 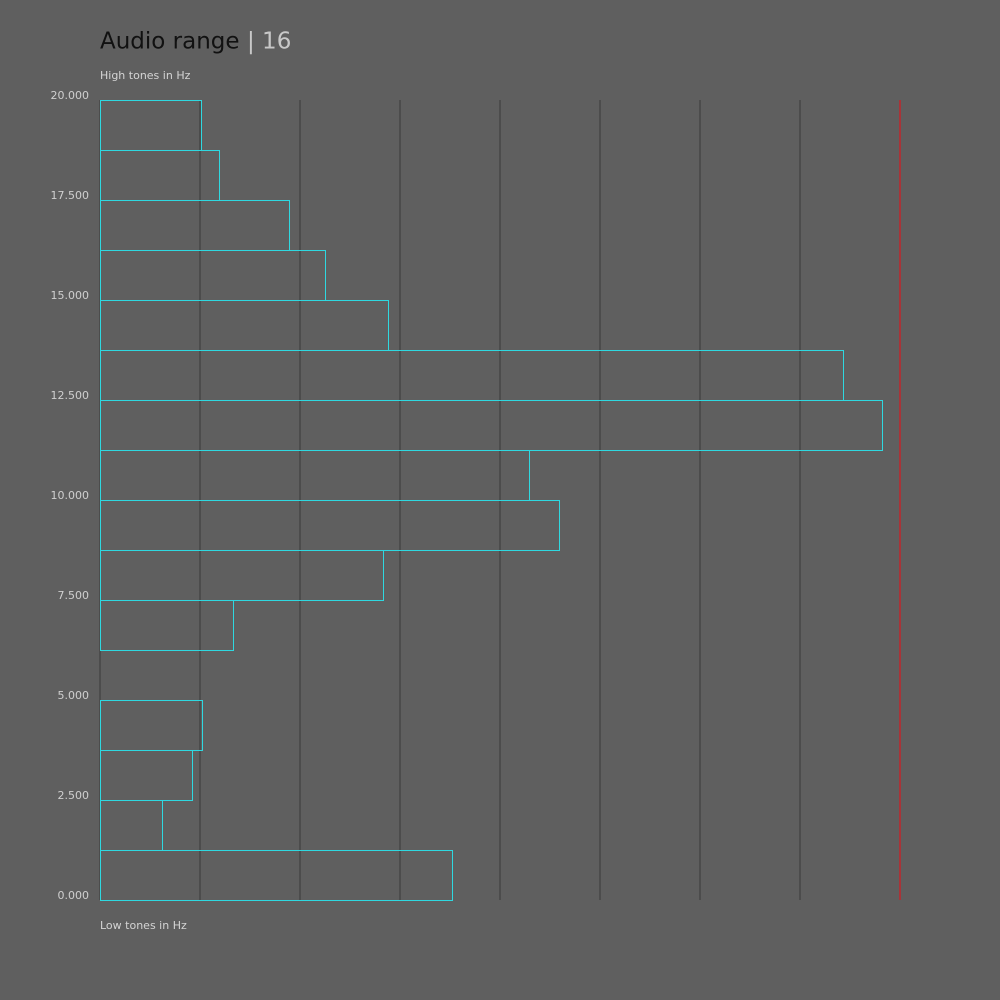 I want to click on y-tick-label: 5.000, so click(x=74, y=695).